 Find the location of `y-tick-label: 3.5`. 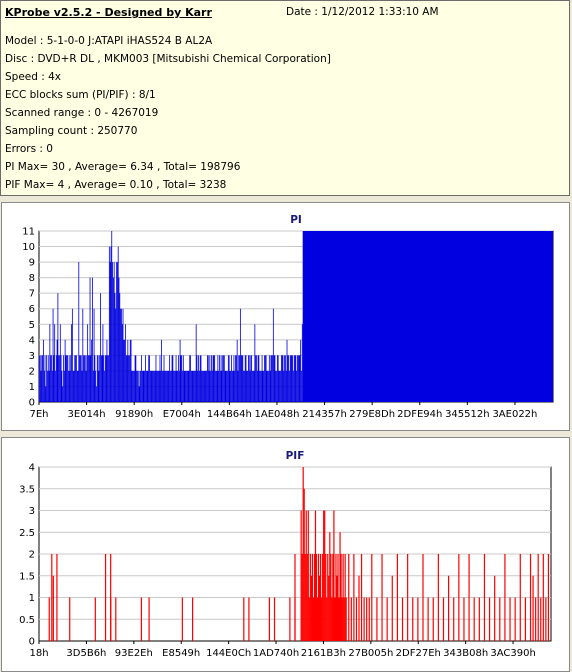

y-tick-label: 3.5 is located at coordinates (27, 489).